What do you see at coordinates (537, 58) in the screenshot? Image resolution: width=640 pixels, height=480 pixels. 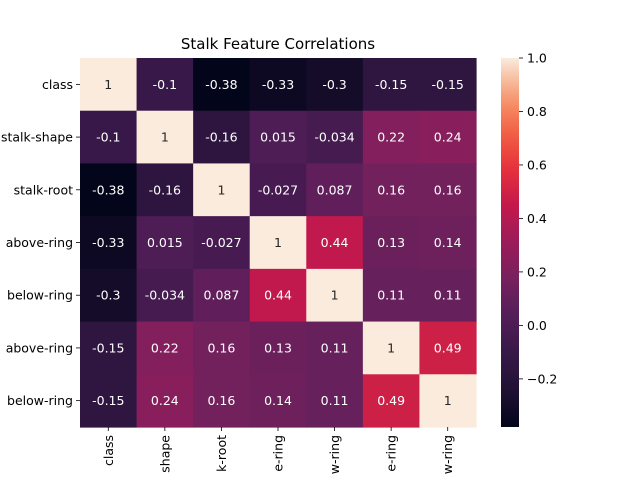 I see `colorbar-tick-label: 1.0` at bounding box center [537, 58].